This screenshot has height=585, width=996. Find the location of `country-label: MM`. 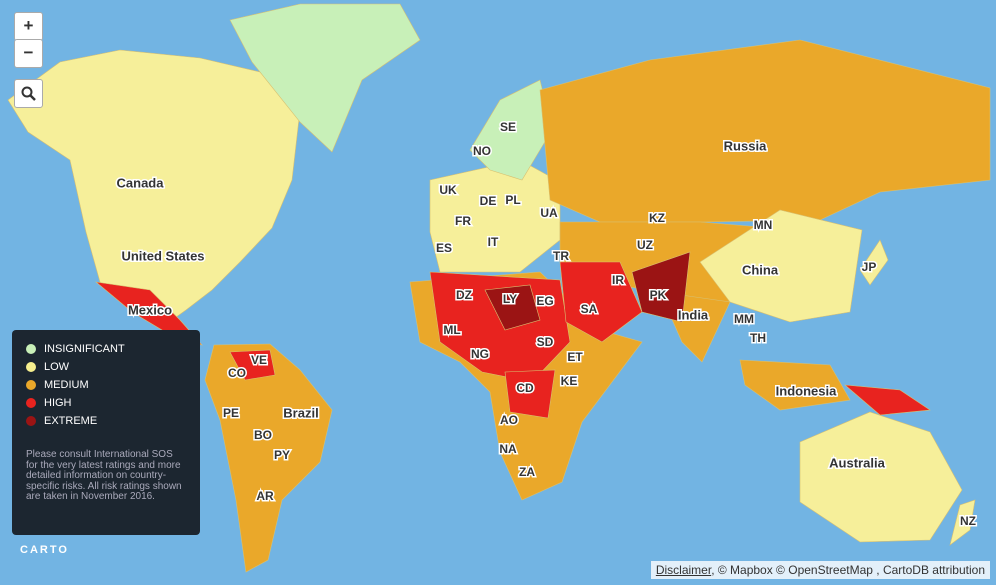

country-label: MM is located at coordinates (744, 319).